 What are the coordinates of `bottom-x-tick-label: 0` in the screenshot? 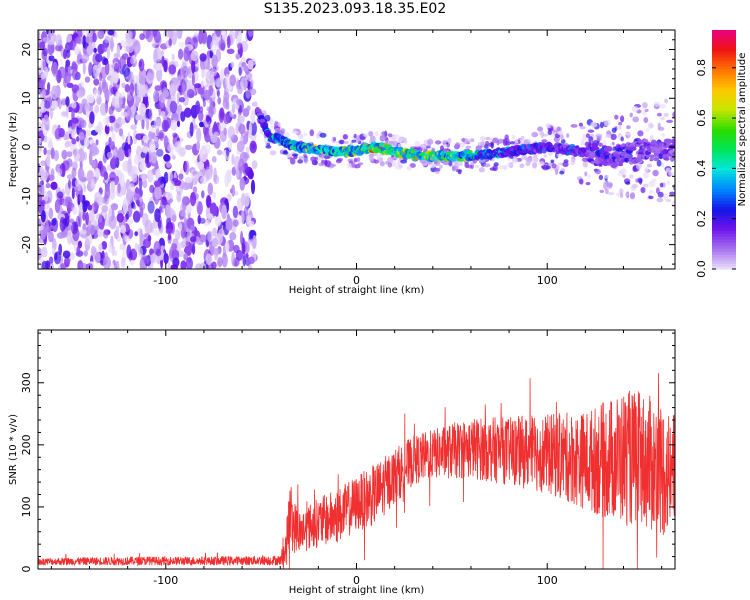 It's located at (356, 580).